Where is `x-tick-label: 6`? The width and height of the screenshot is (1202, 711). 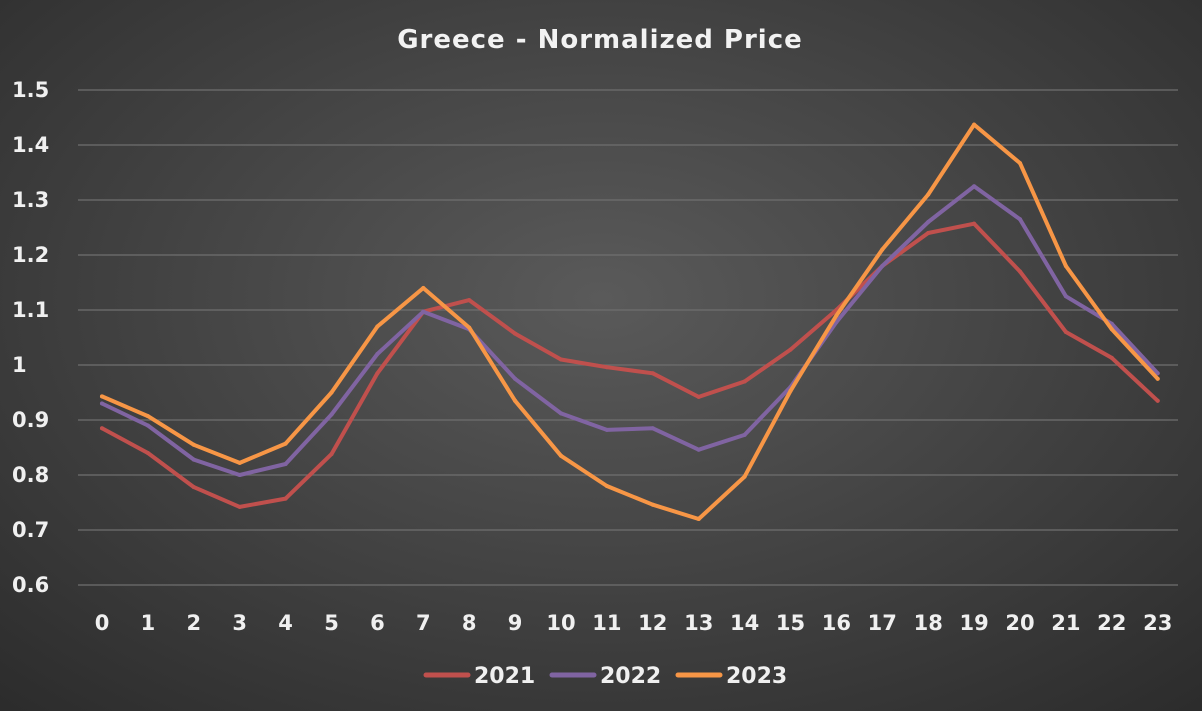
x-tick-label: 6 is located at coordinates (377, 623).